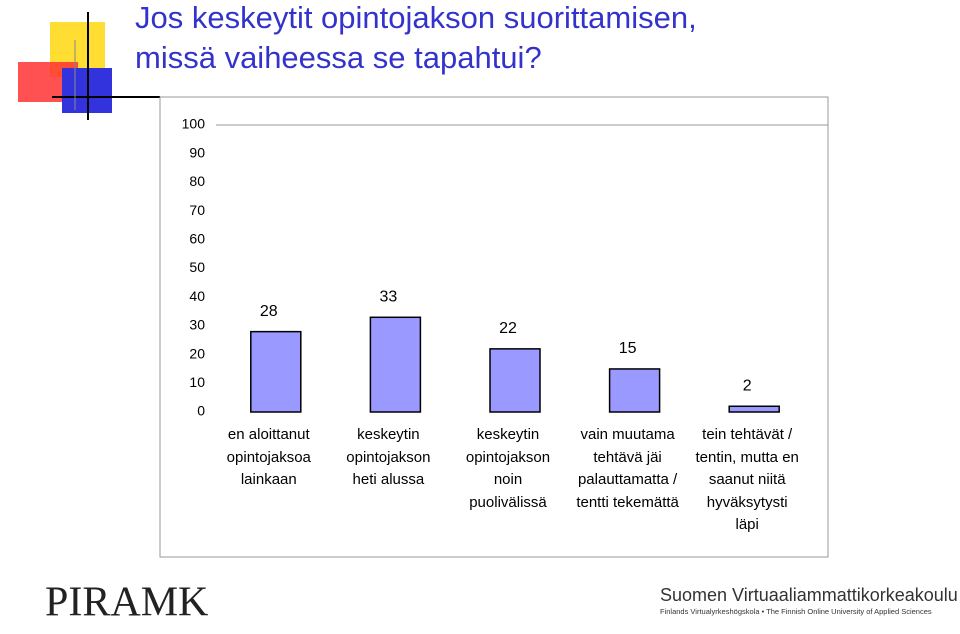 The height and width of the screenshot is (634, 960). I want to click on value-label: 15, so click(628, 348).